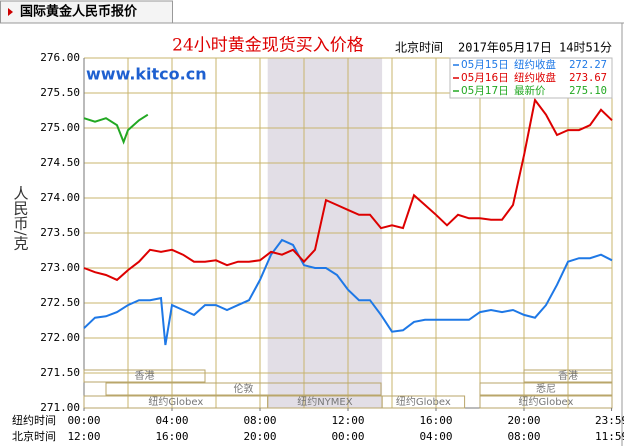  I want to click on legend-box, so click(531, 78).